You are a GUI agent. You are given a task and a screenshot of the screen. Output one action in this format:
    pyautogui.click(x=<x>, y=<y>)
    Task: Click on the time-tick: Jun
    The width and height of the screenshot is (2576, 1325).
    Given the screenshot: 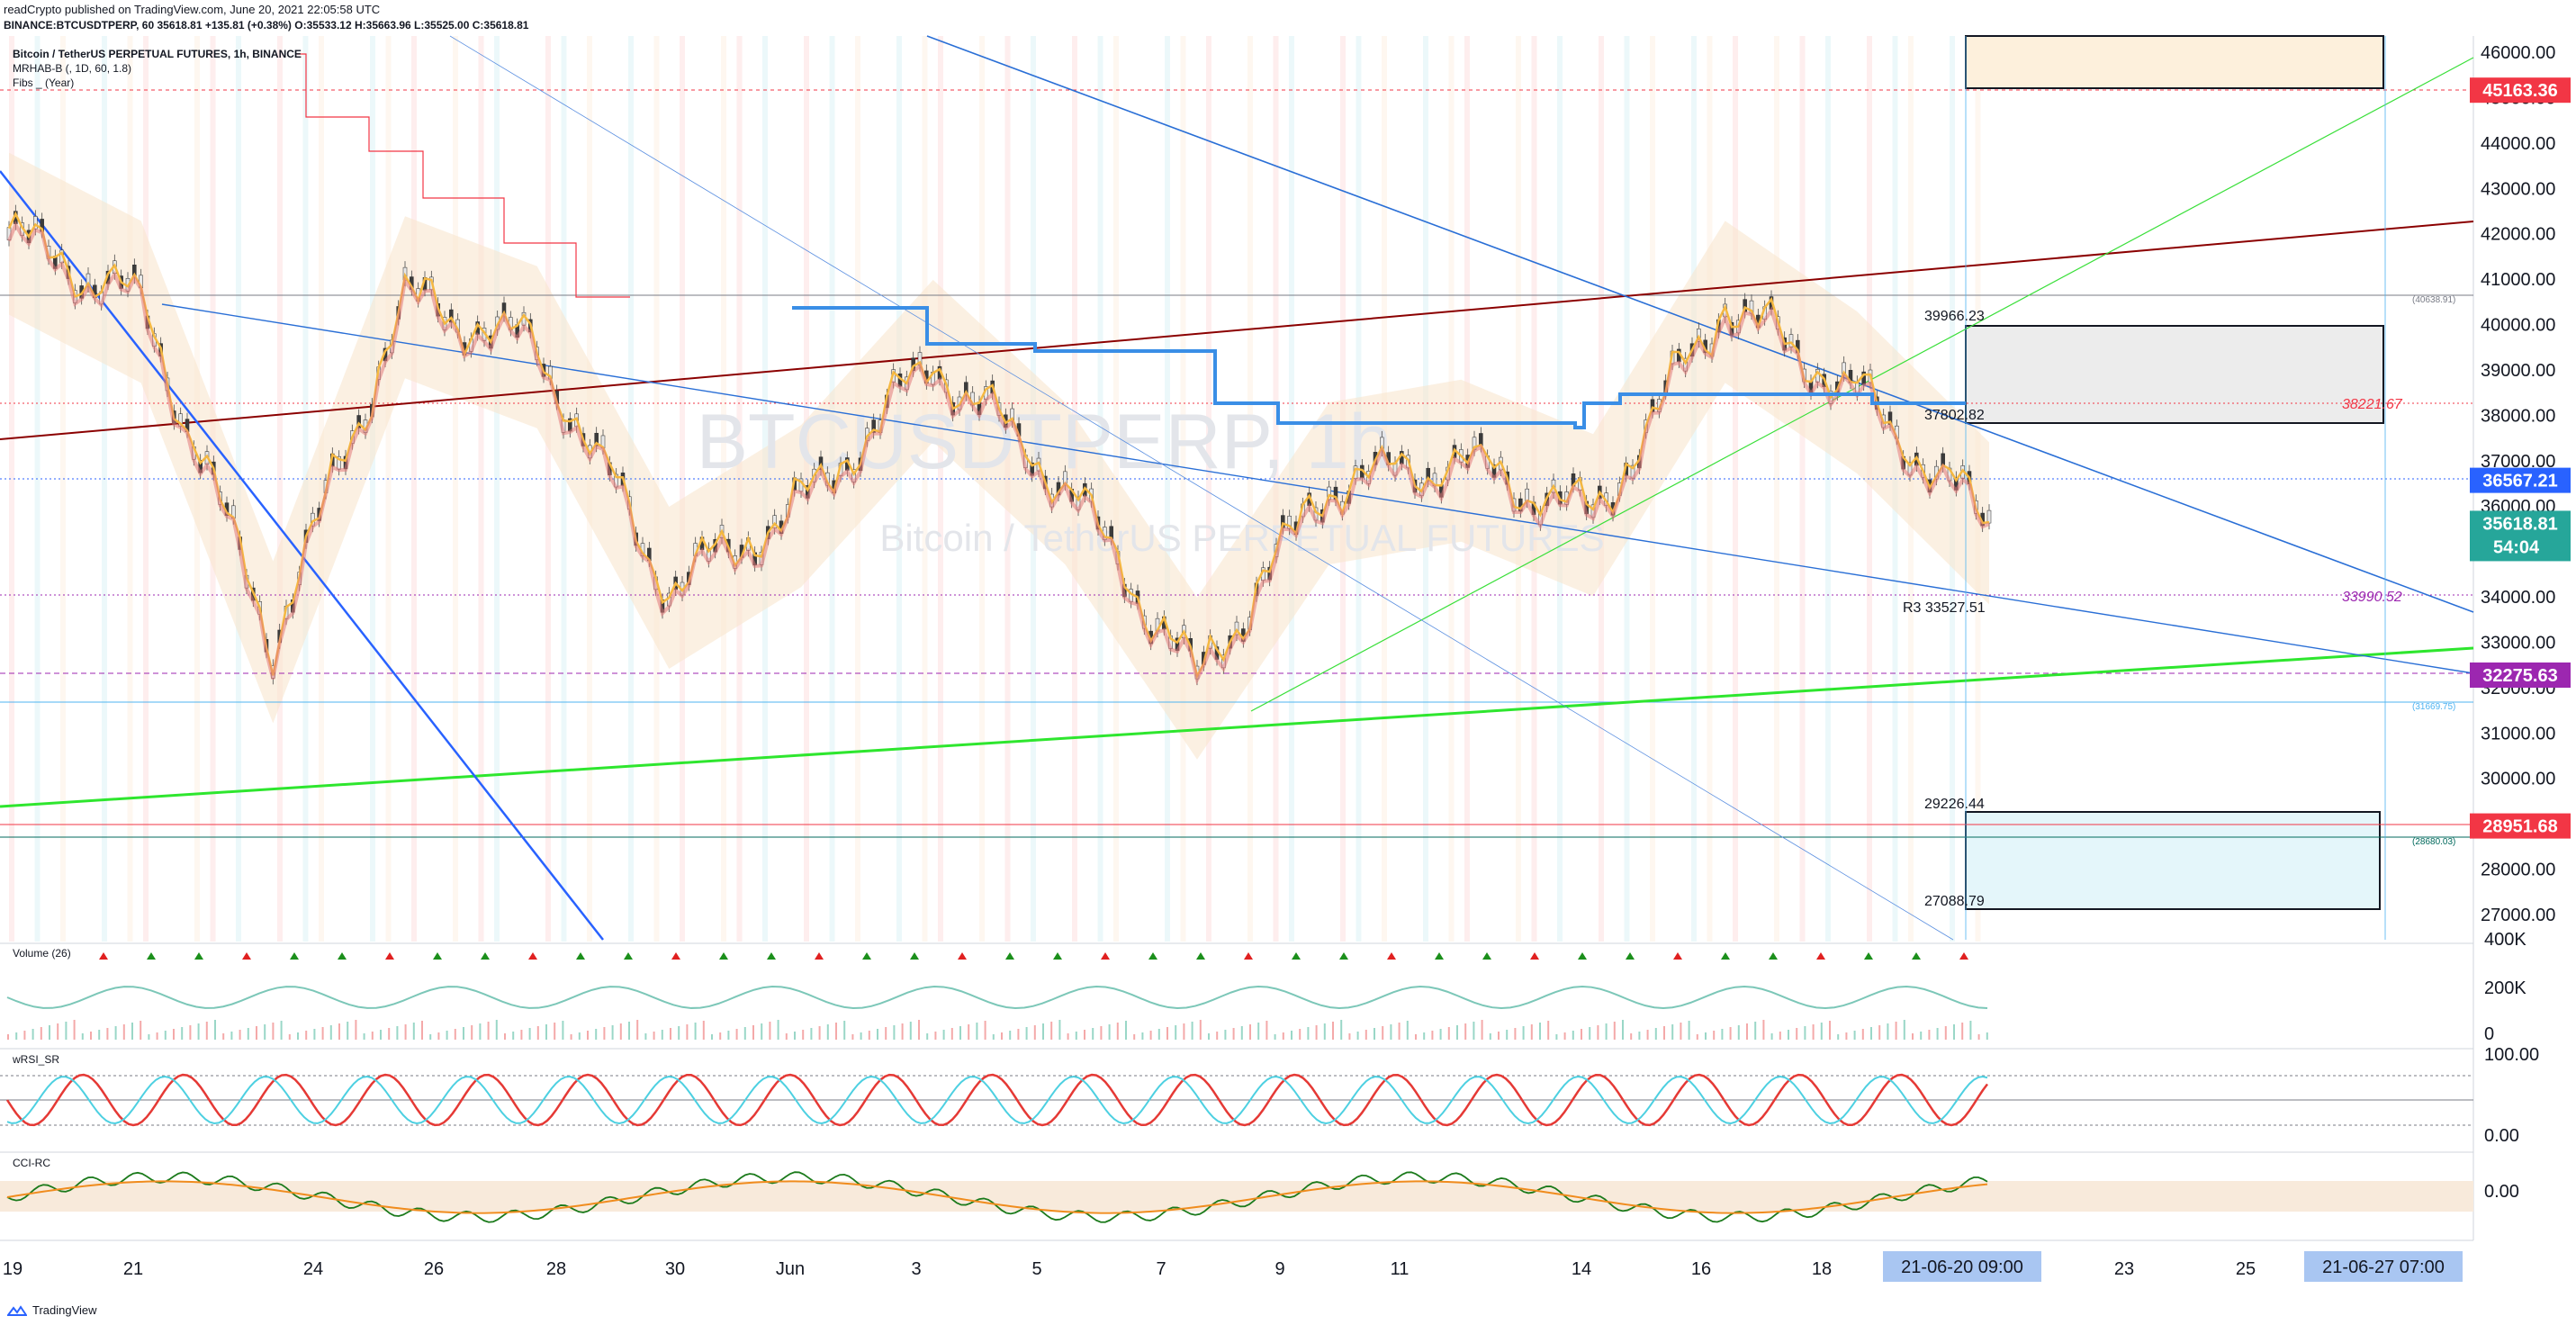 What is the action you would take?
    pyautogui.click(x=790, y=1269)
    